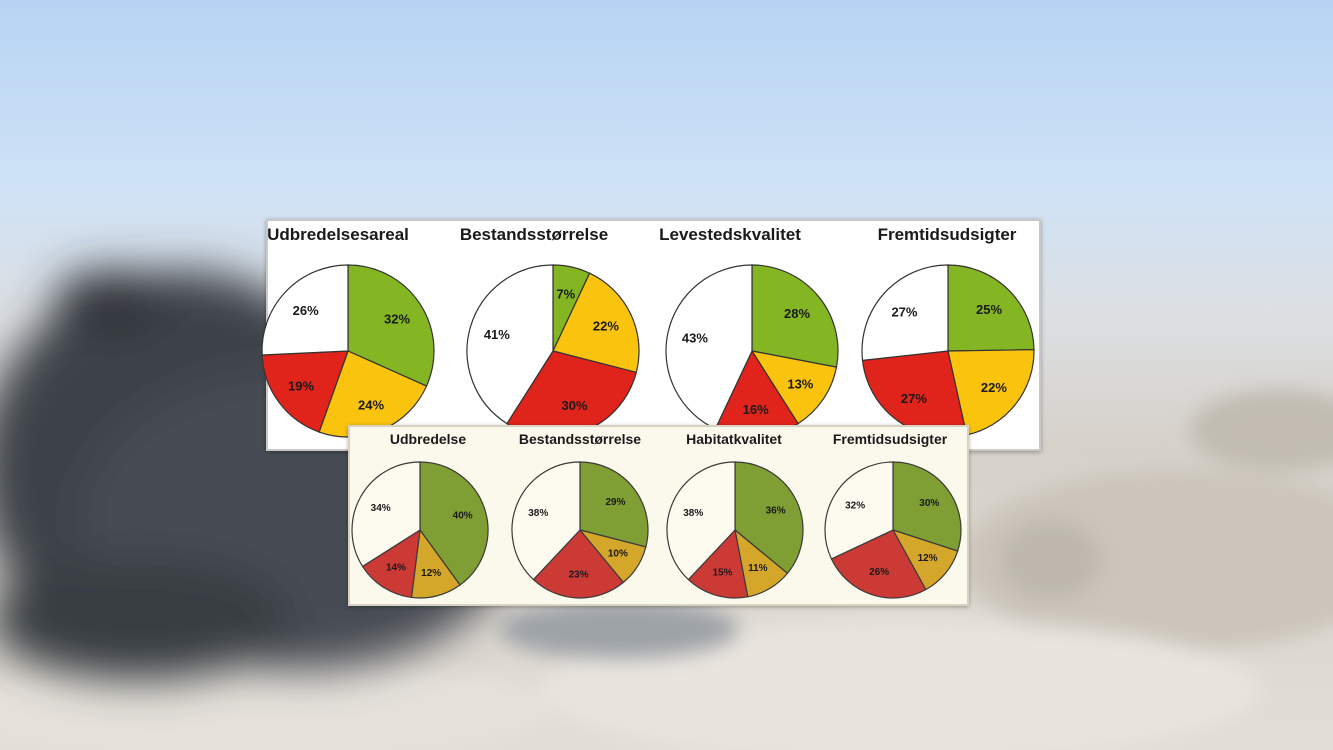  What do you see at coordinates (618, 554) in the screenshot?
I see `slice-label: 10%` at bounding box center [618, 554].